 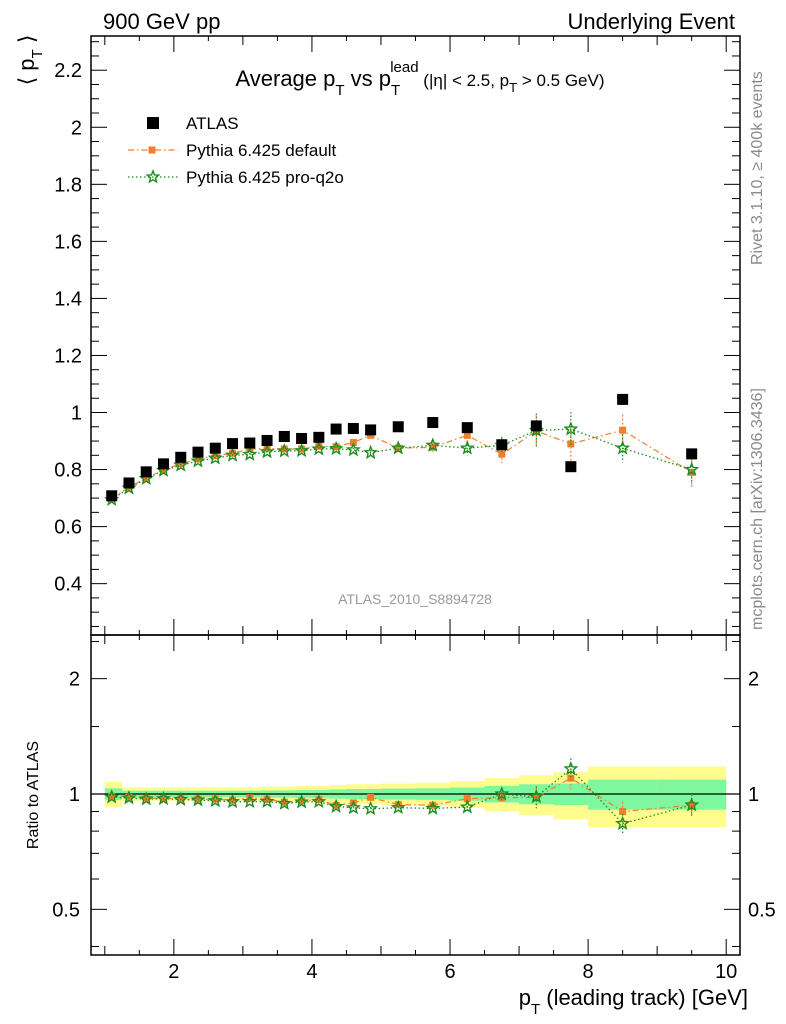 I want to click on ratio-data-layer, so click(x=402, y=796).